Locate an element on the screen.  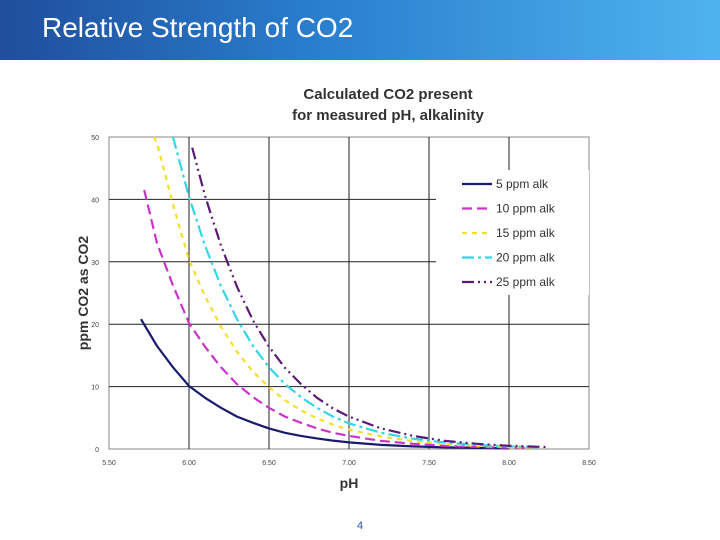
y-tick-label: 40 is located at coordinates (95, 200).